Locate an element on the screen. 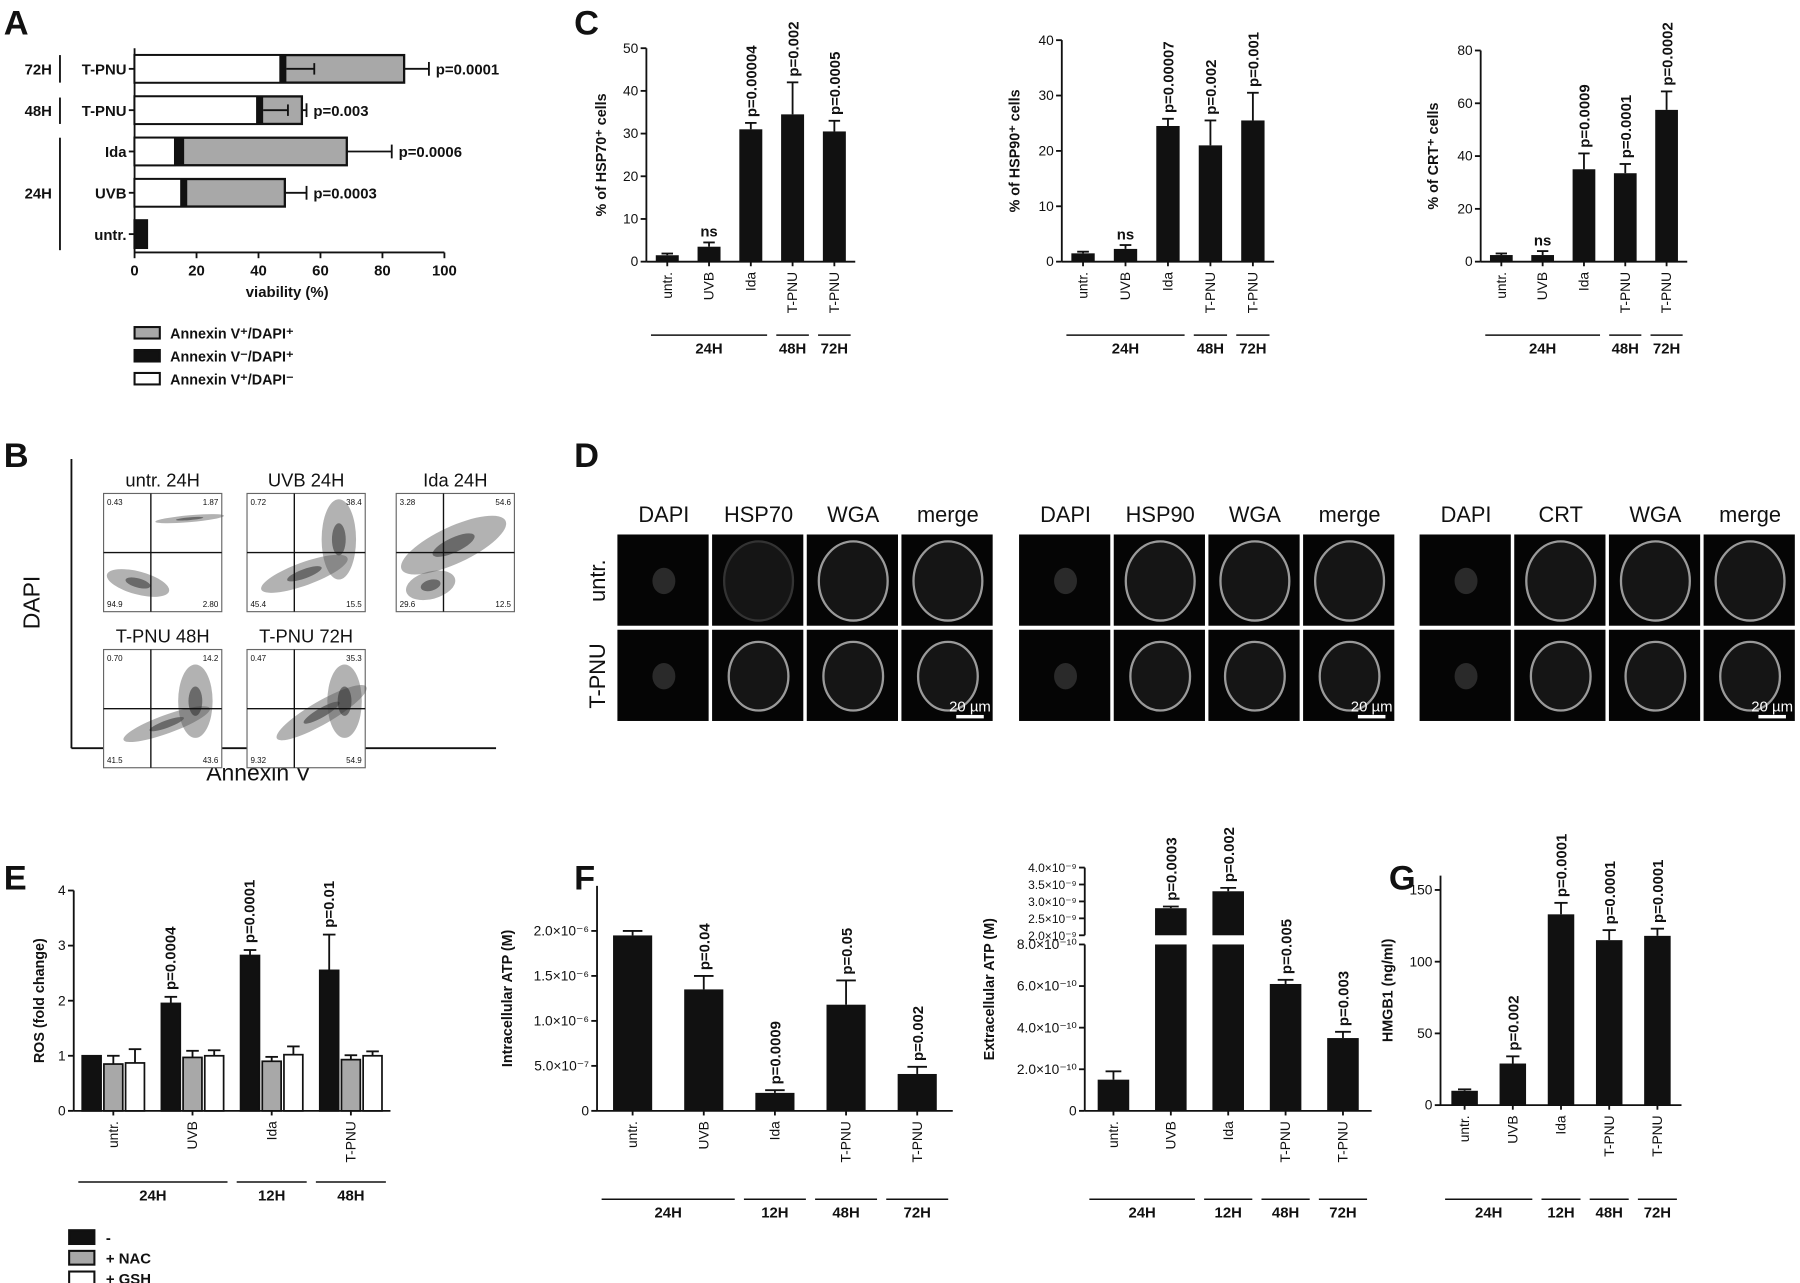 The image size is (1800, 1283). p-value-label: p=0.0001 is located at coordinates (1611, 892).